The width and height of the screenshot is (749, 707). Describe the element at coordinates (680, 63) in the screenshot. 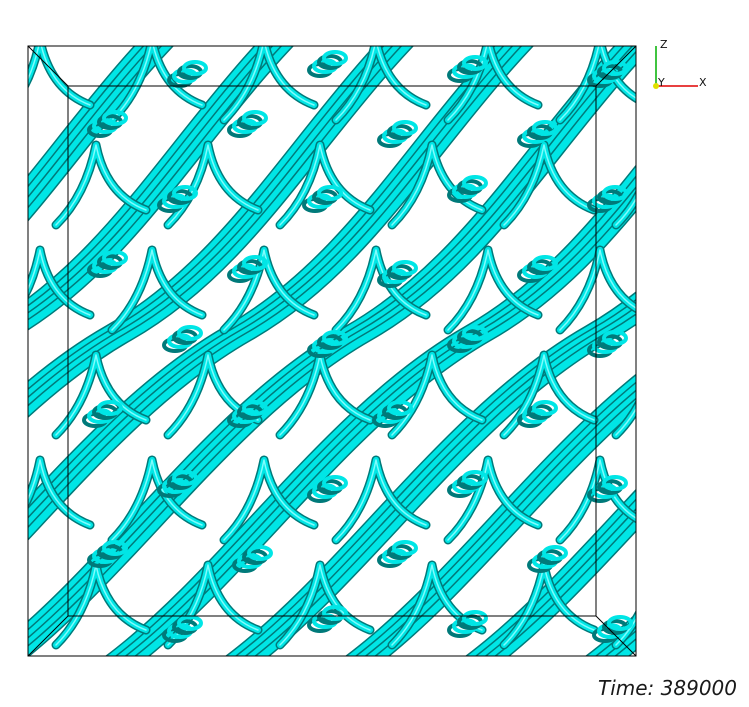

I see `orientation-axes: Z X Y` at that location.